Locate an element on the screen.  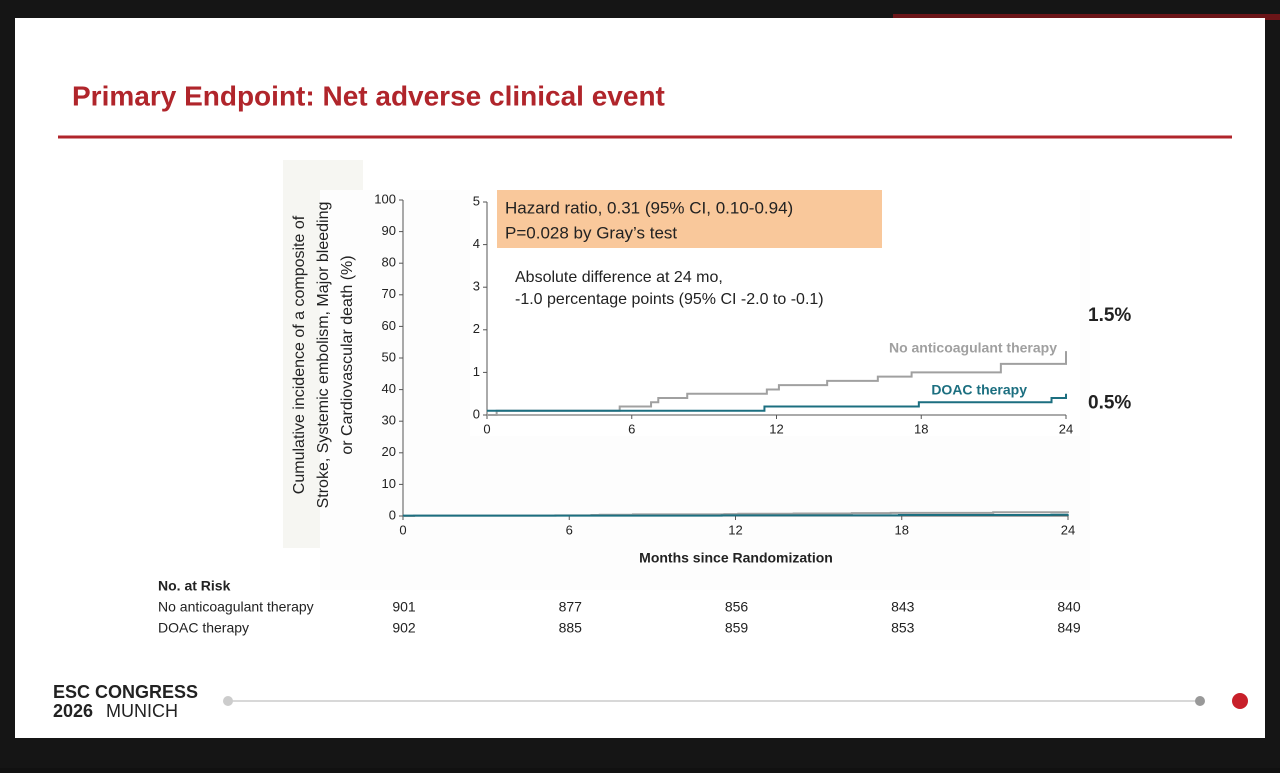
risk-value: 902 is located at coordinates (404, 628).